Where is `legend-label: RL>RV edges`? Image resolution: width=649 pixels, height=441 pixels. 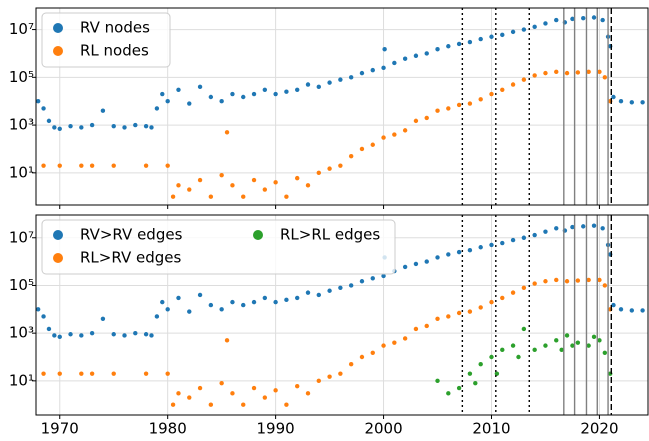 legend-label: RL>RV edges is located at coordinates (130, 258).